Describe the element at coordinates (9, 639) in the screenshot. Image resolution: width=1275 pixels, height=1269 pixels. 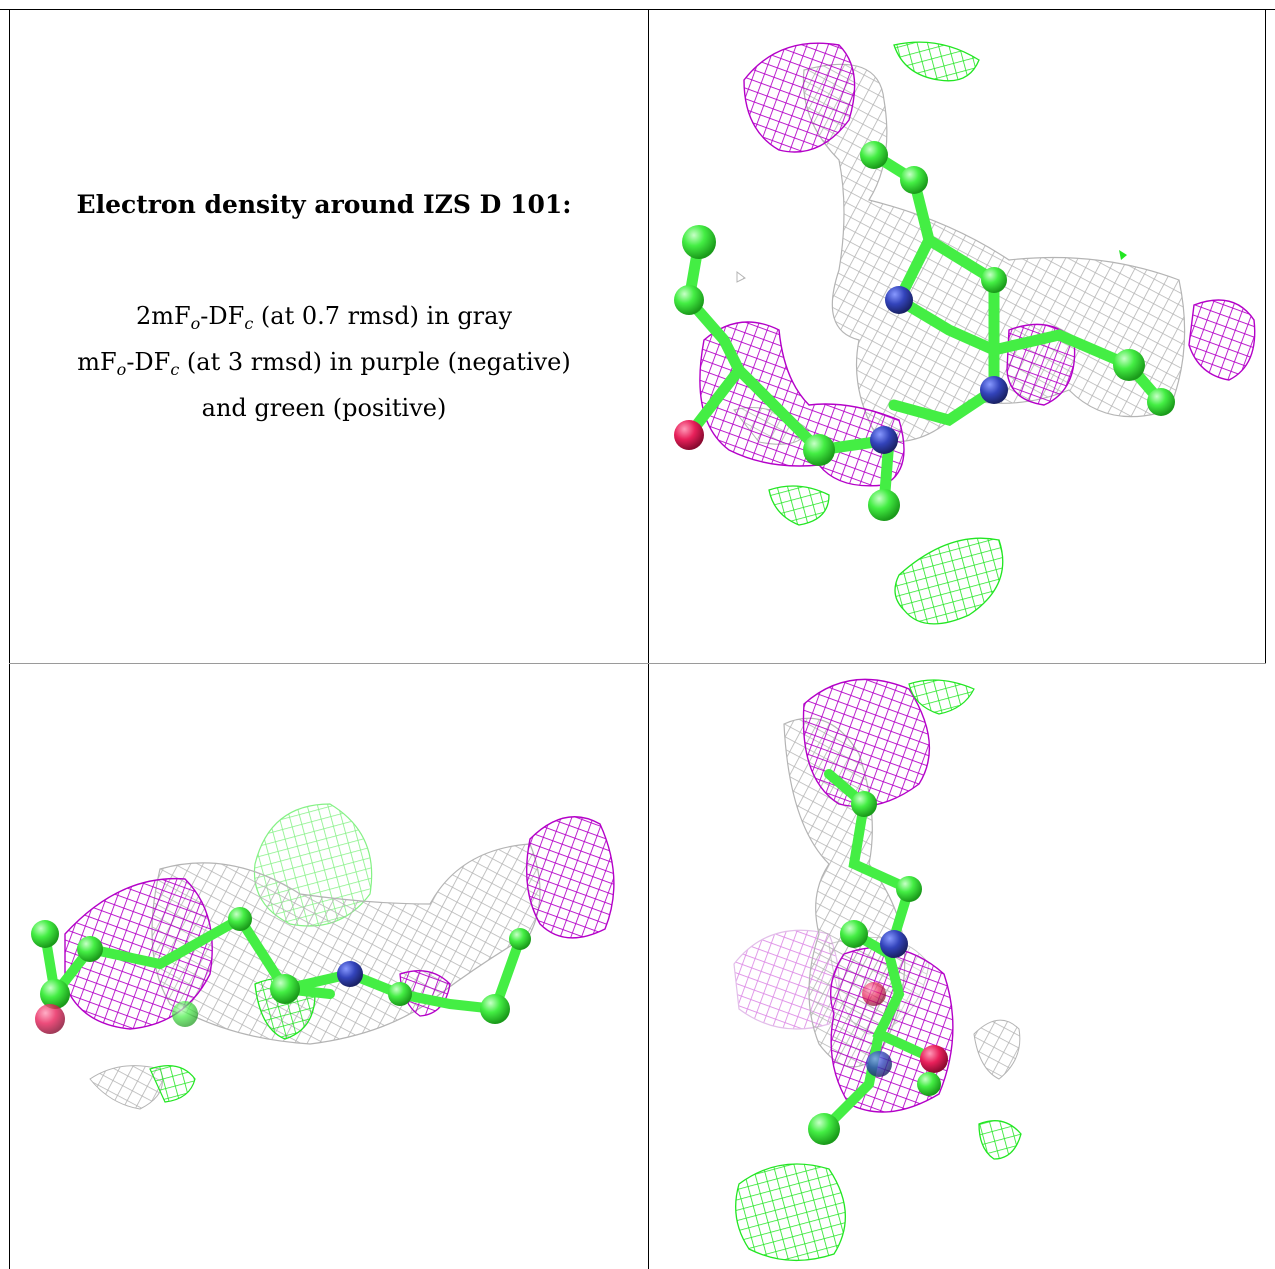
I see `border-left` at that location.